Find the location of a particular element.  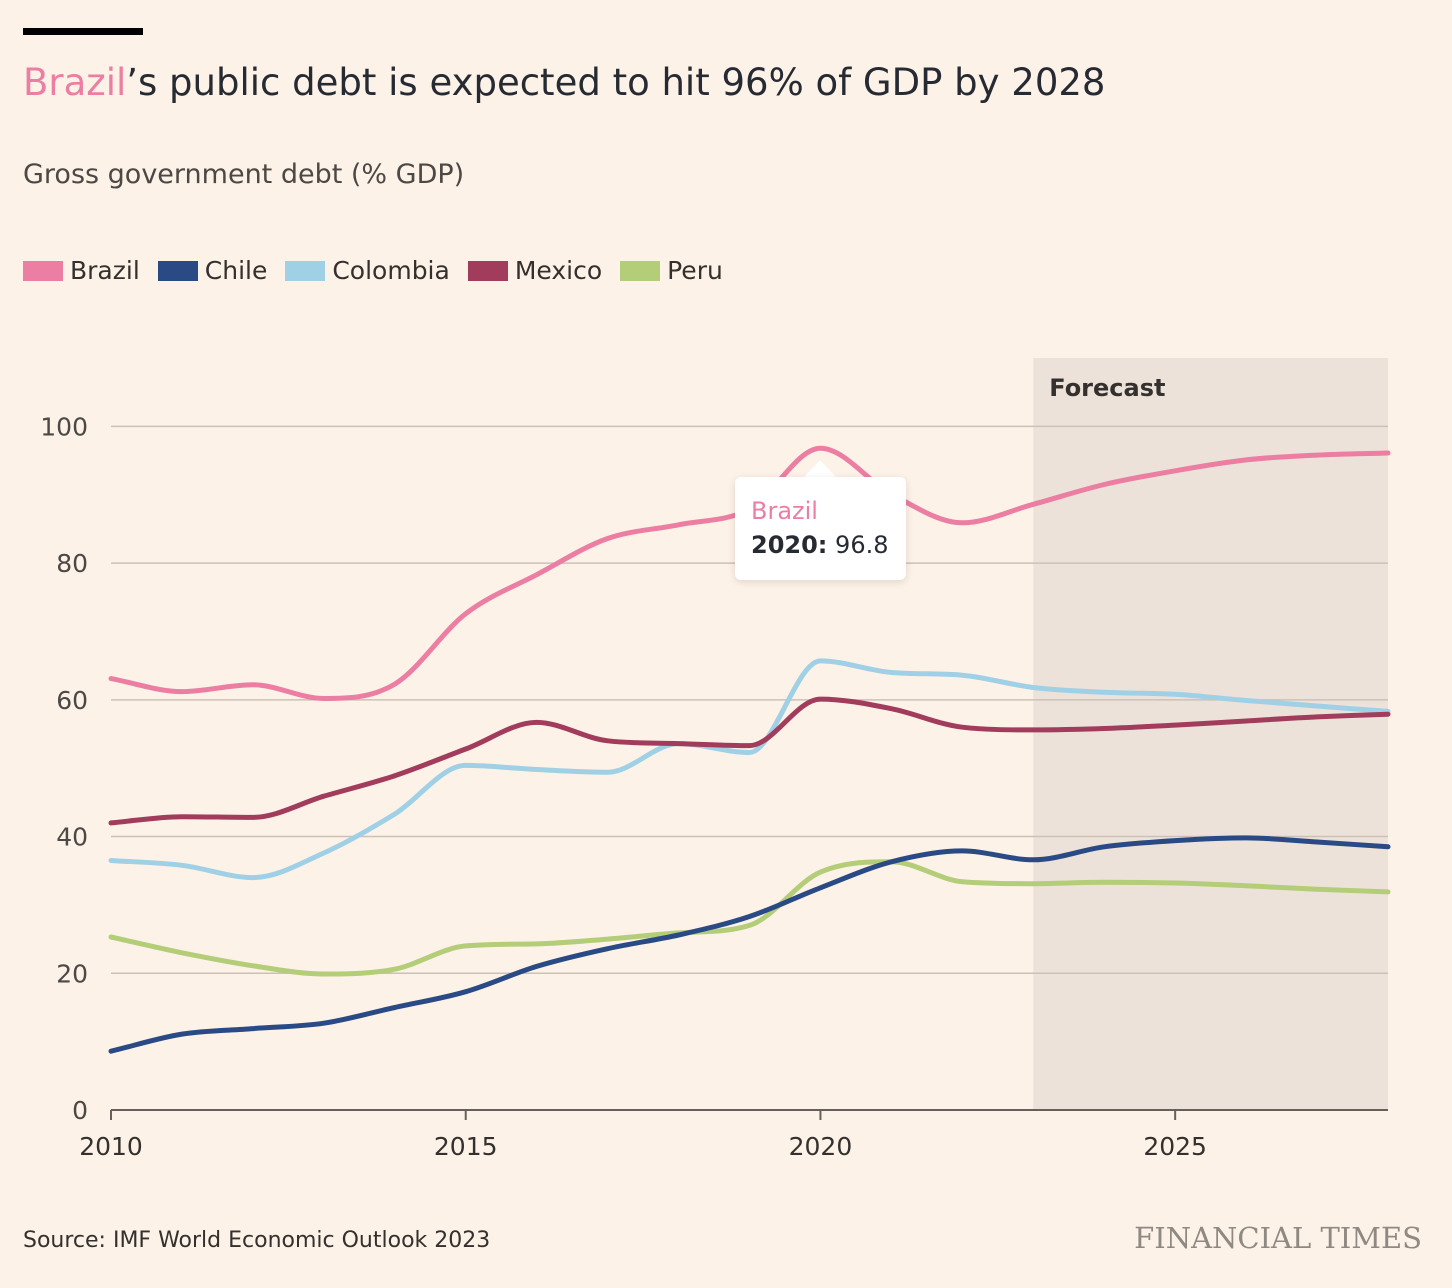

top-rule is located at coordinates (83, 31).